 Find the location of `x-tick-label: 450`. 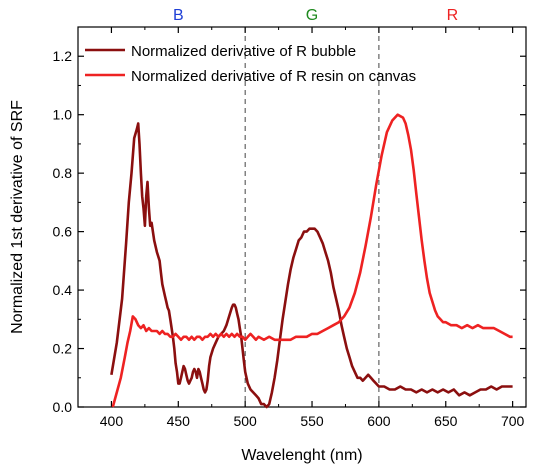

x-tick-label: 450 is located at coordinates (179, 421).